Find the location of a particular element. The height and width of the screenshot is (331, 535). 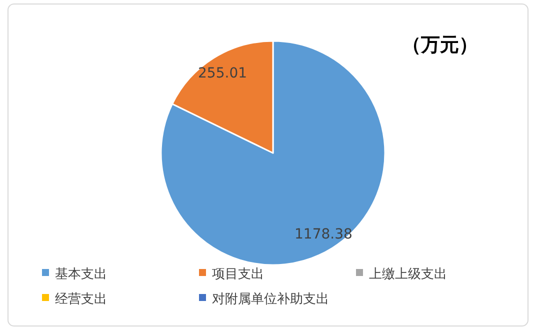

legend-label: 项目支出 is located at coordinates (238, 274).